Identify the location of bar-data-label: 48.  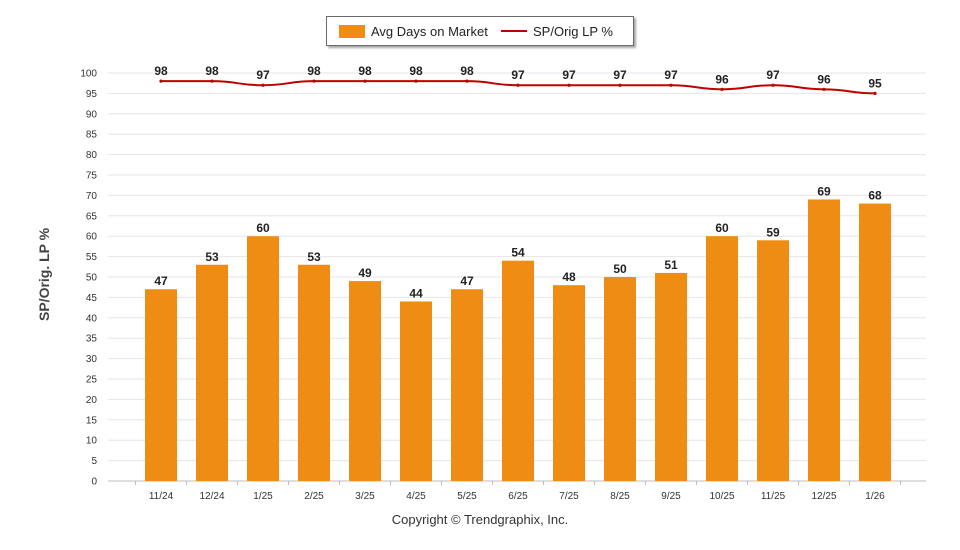
(569, 277).